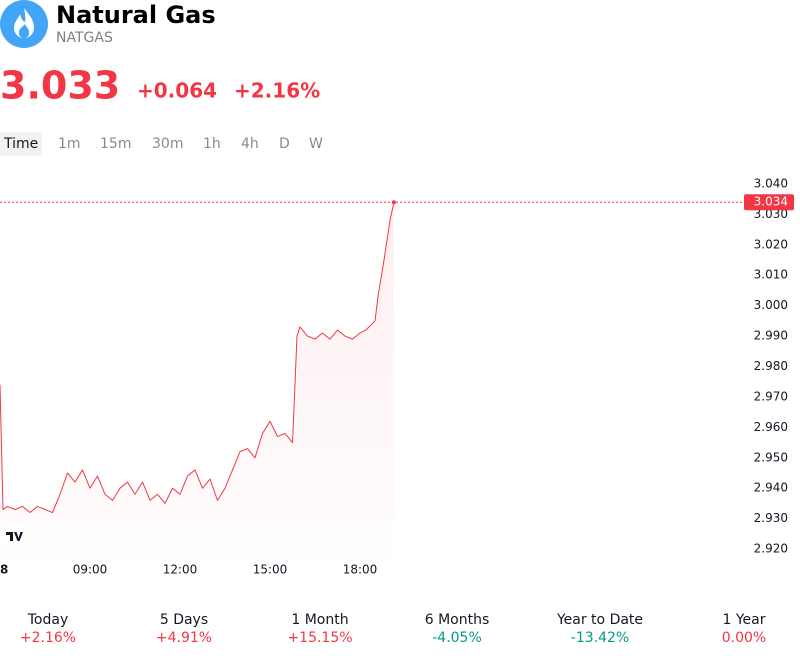 This screenshot has height=658, width=800. I want to click on stat-change: +15.15%, so click(319, 638).